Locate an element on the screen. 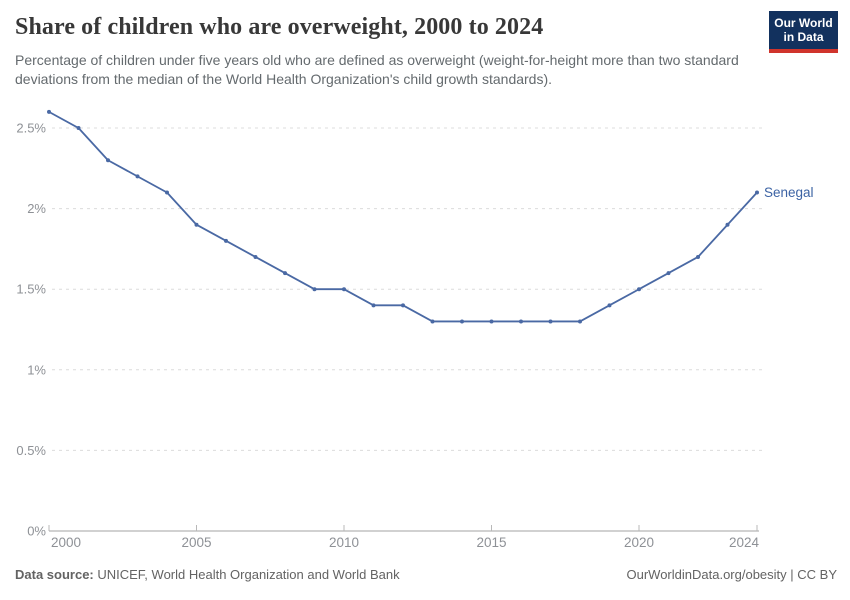 This screenshot has width=850, height=600. data-point-2017 is located at coordinates (550, 321).